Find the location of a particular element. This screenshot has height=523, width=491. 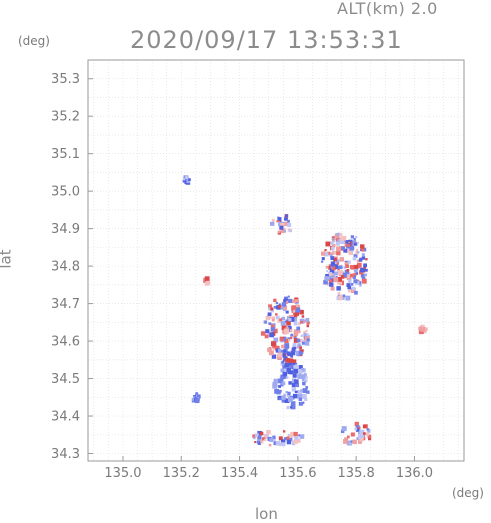

x-axis-unit: (deg) is located at coordinates (468, 493).